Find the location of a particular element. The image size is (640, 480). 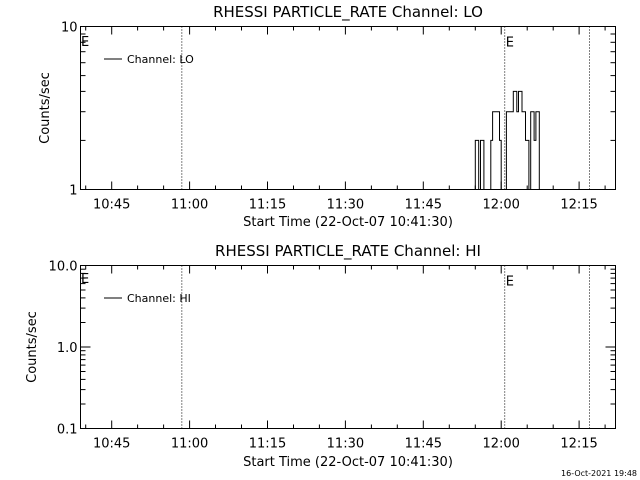

series-line-channel-lo is located at coordinates (506, 140).